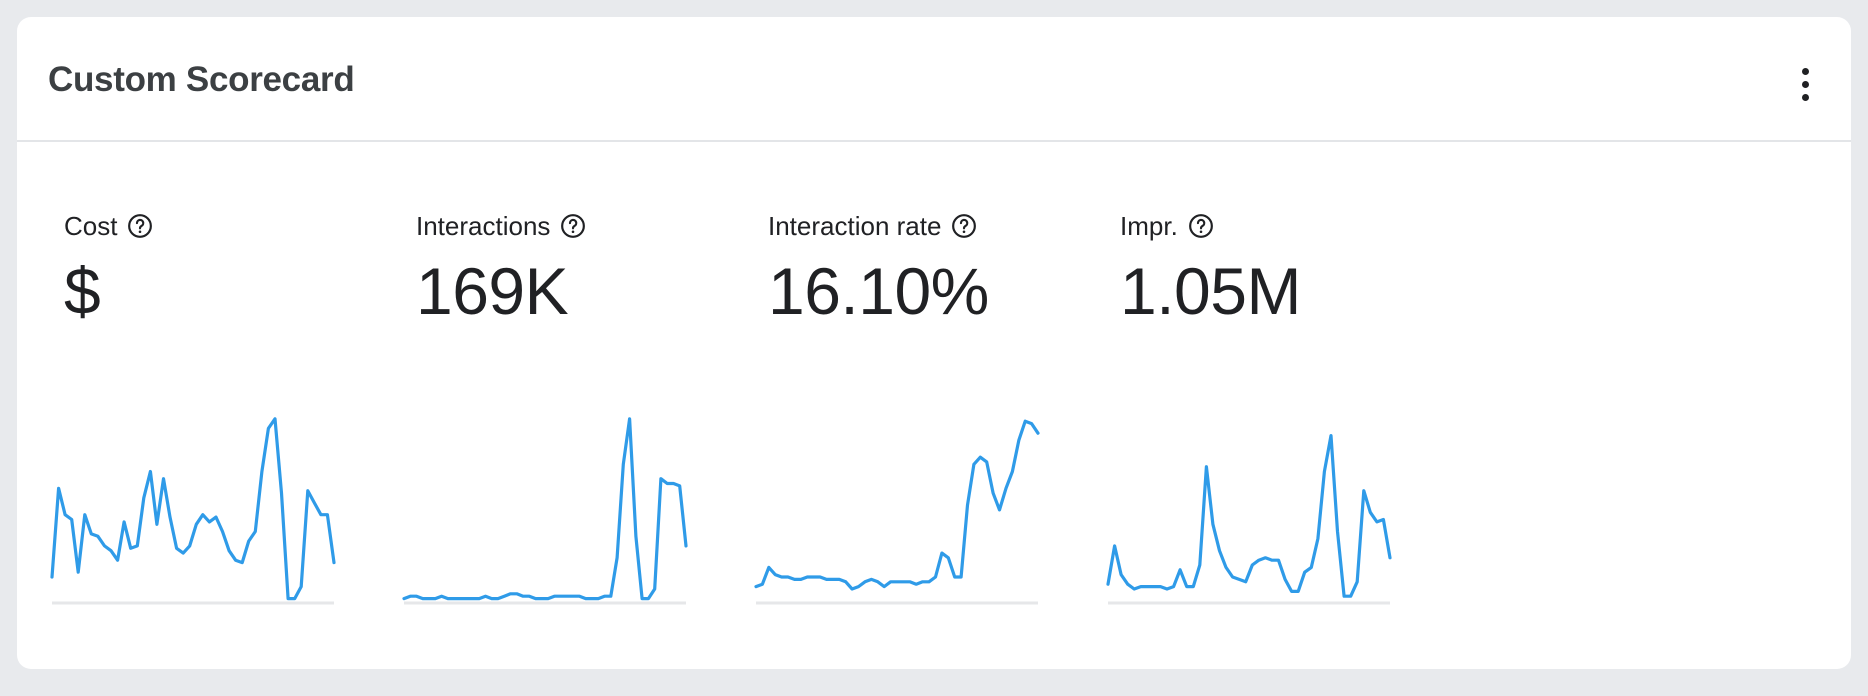 The height and width of the screenshot is (696, 1868). What do you see at coordinates (1805, 84) in the screenshot?
I see `more-vert-icon` at bounding box center [1805, 84].